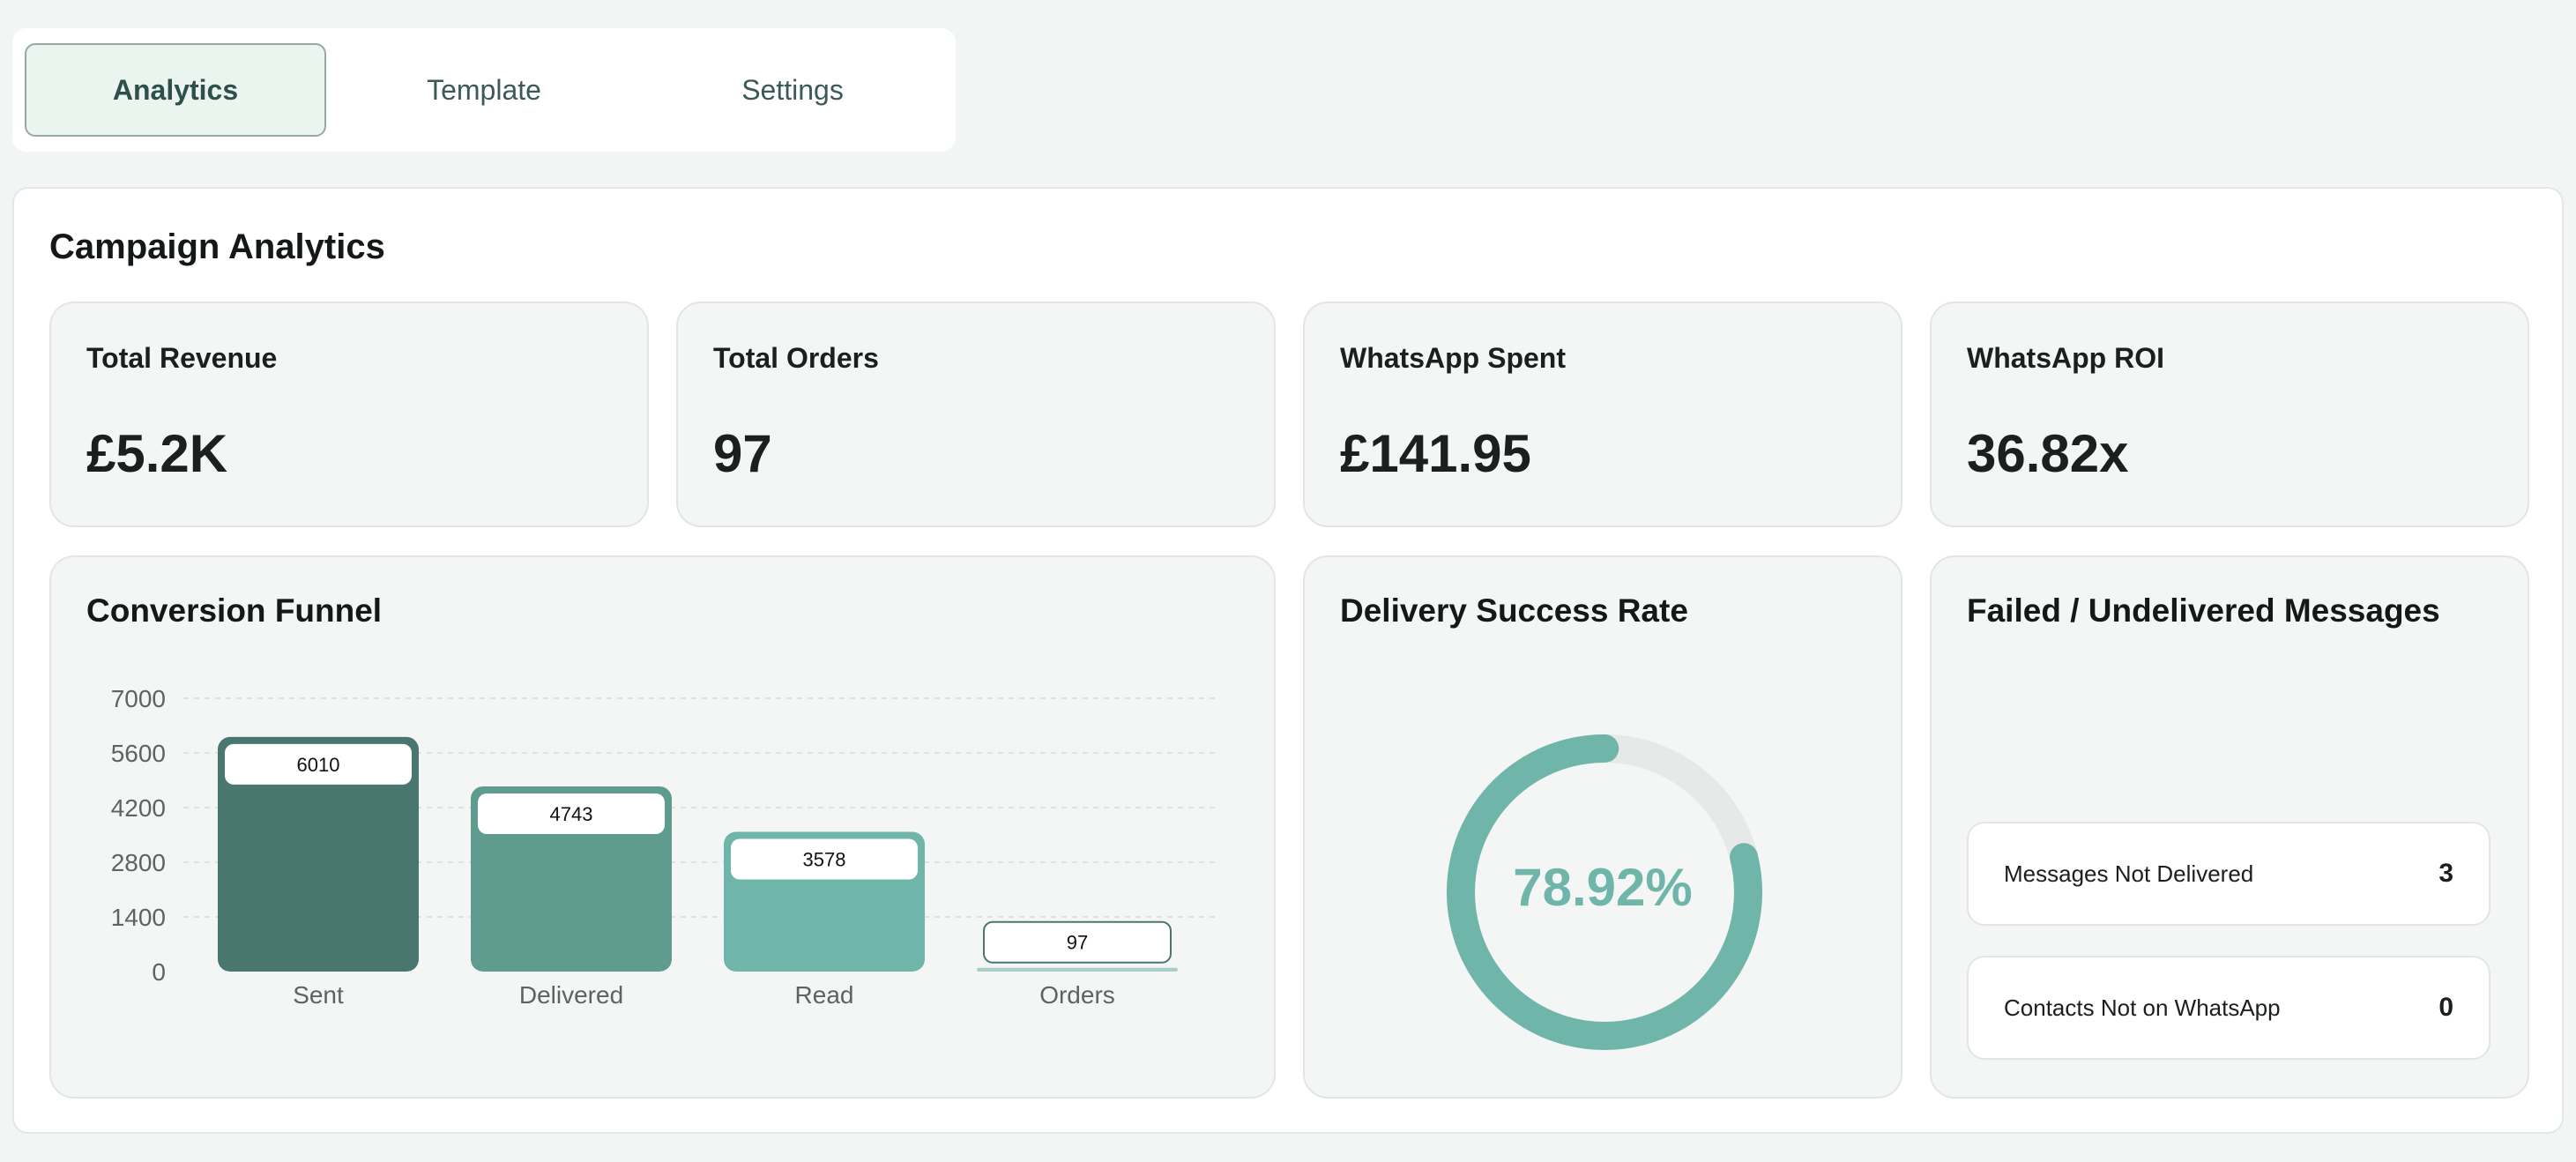  I want to click on y-tick-label: 1400, so click(139, 917).